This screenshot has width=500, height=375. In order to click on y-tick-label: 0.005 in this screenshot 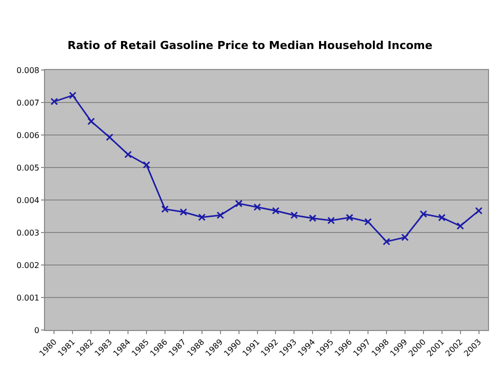, I will do `click(28, 167)`.